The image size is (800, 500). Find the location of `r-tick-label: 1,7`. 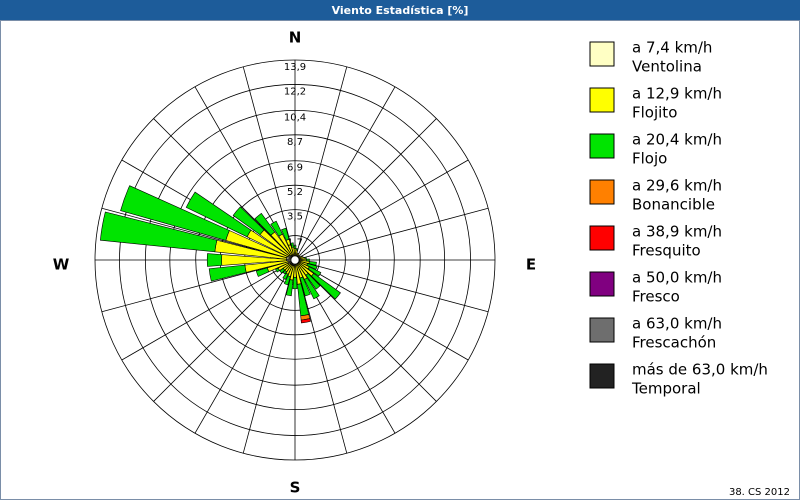

r-tick-label: 1,7 is located at coordinates (295, 243).